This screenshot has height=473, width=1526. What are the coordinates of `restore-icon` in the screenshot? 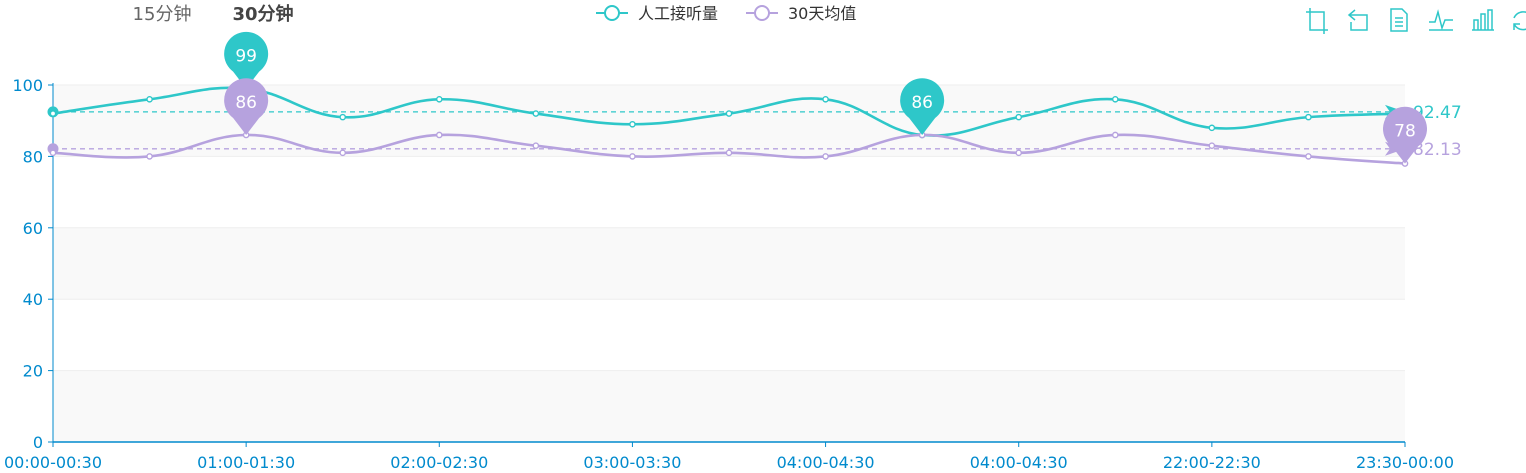 It's located at (1517, 21).